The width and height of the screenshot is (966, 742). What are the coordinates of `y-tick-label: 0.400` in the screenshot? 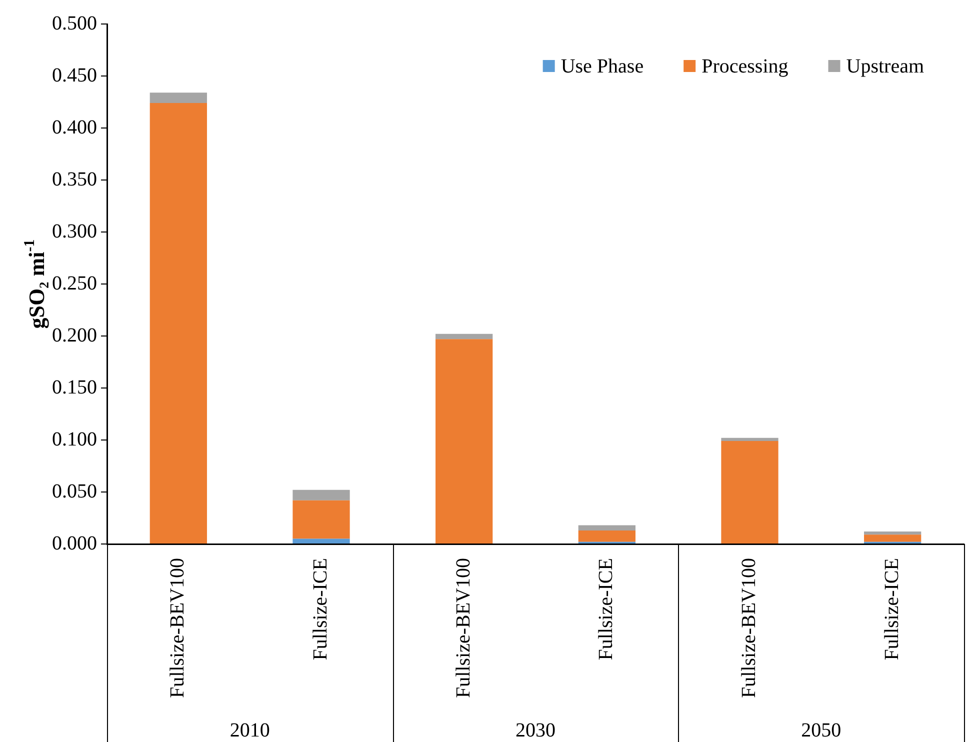 It's located at (74, 127).